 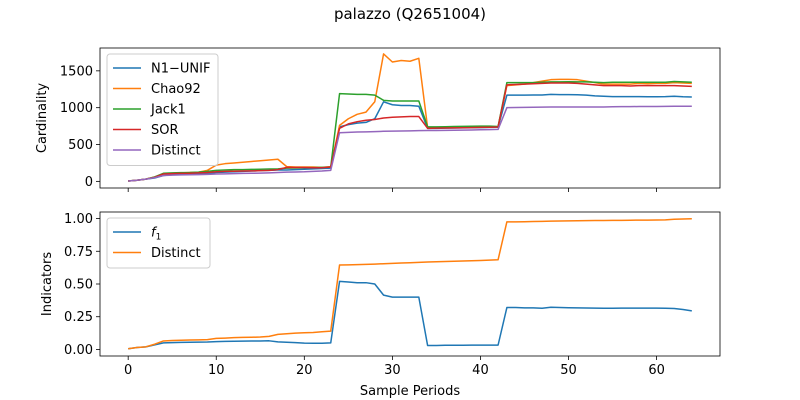 What do you see at coordinates (76, 71) in the screenshot?
I see `y-tick-label: 1500` at bounding box center [76, 71].